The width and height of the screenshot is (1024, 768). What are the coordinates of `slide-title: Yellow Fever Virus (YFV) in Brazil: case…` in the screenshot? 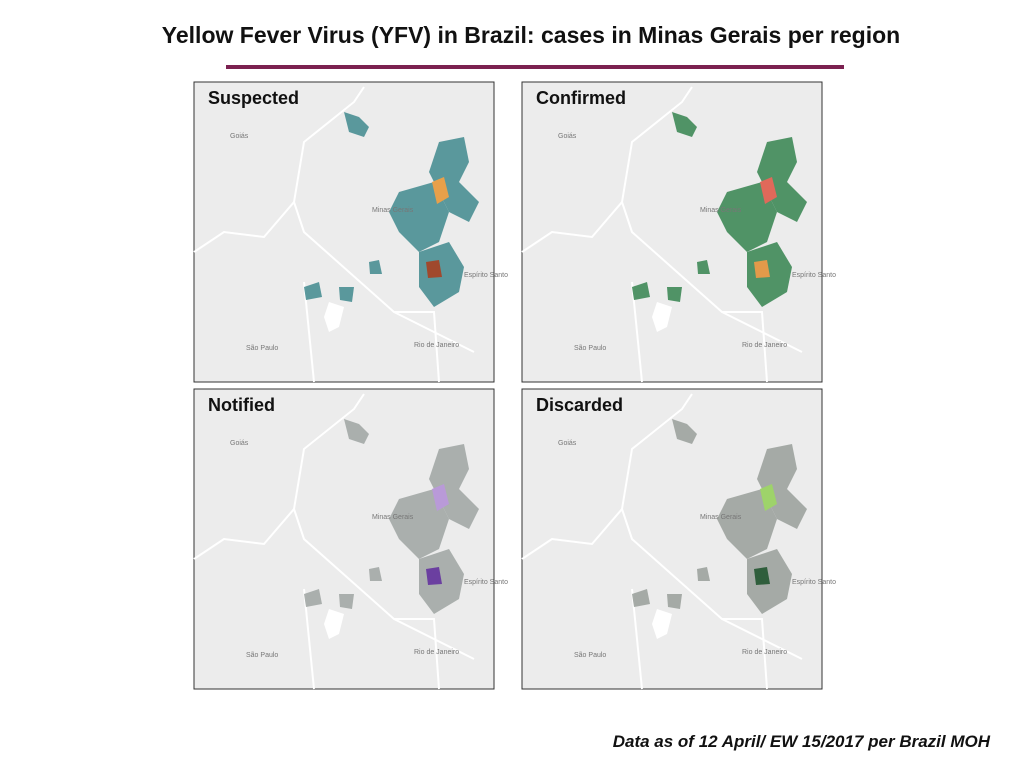 It's located at (531, 35).